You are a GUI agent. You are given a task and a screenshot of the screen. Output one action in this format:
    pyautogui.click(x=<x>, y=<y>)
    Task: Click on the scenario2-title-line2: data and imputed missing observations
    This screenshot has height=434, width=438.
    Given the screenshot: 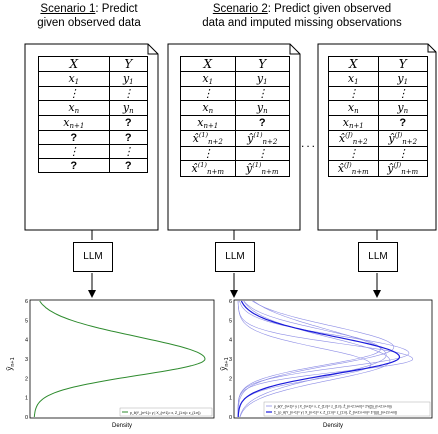 What is the action you would take?
    pyautogui.click(x=302, y=23)
    